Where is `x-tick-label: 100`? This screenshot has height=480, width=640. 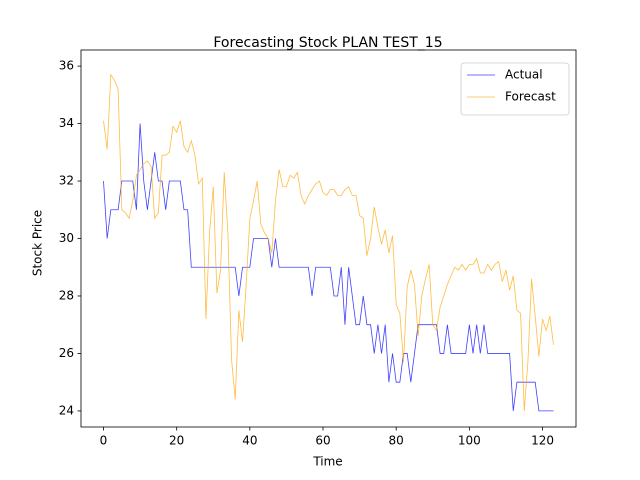 x-tick-label: 100 is located at coordinates (469, 441).